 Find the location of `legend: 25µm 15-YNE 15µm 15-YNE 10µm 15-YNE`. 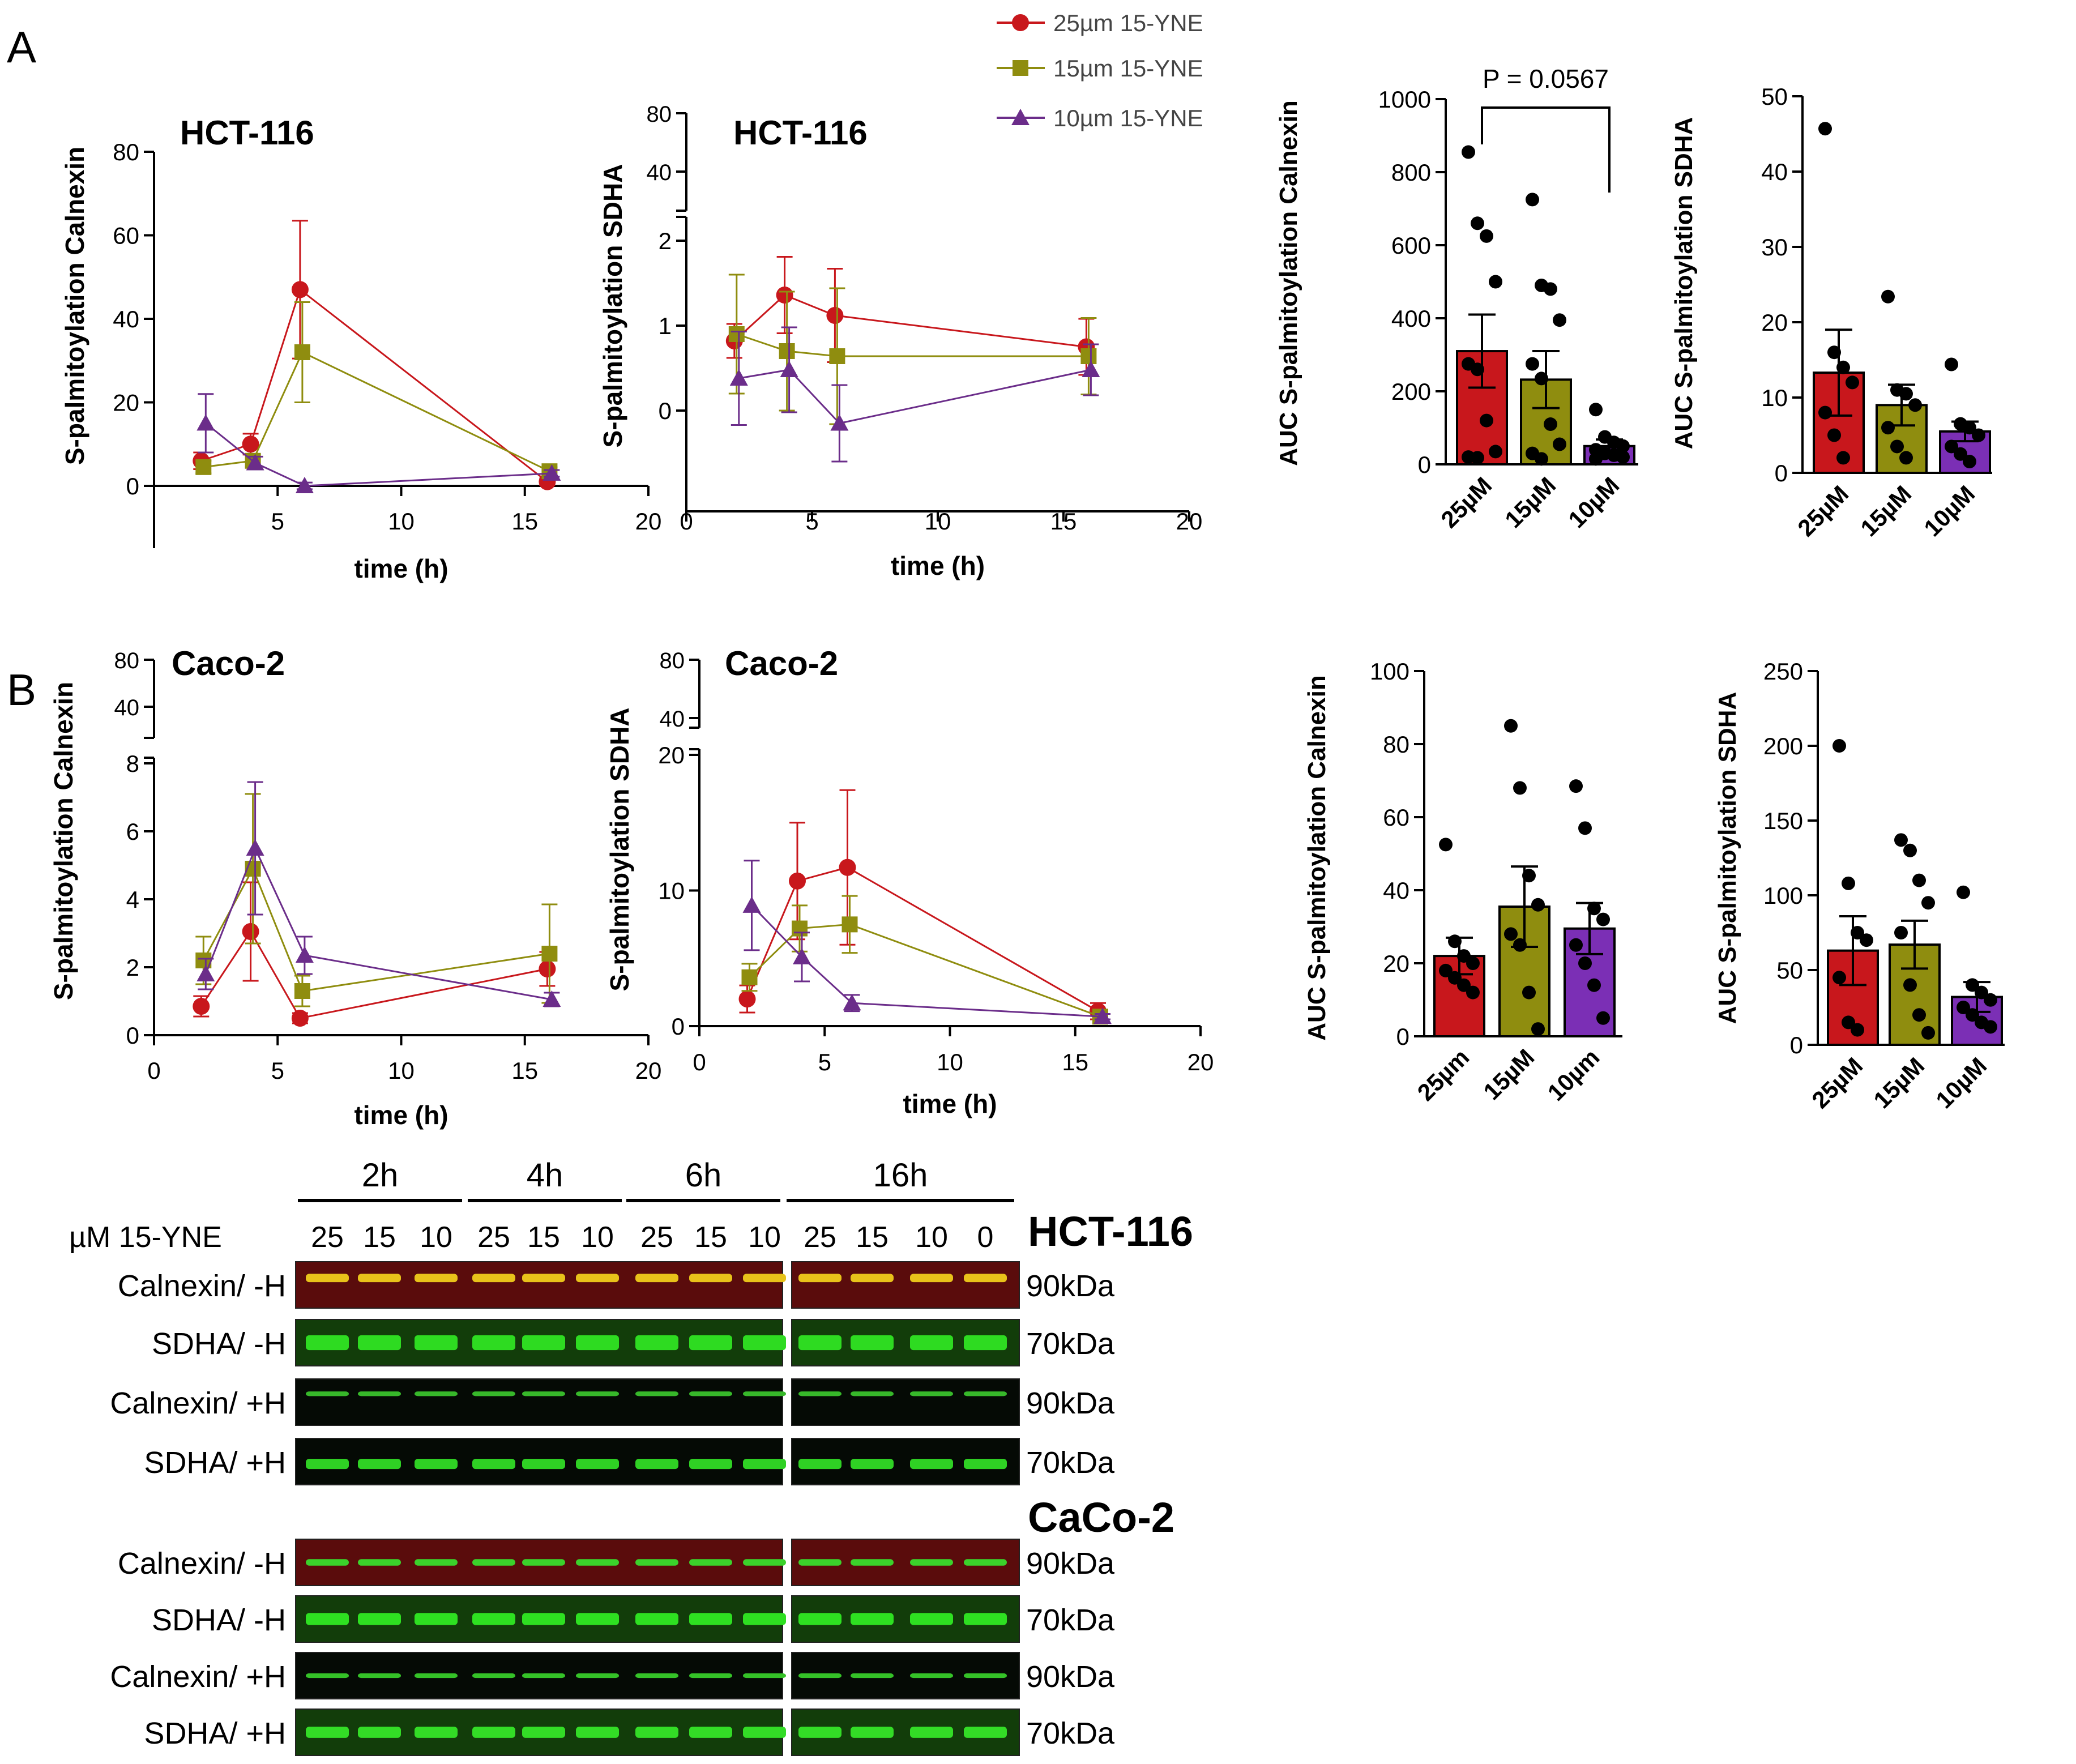

legend: 25µm 15-YNE 15µm 15-YNE 10µm 15-YNE is located at coordinates (1100, 70).